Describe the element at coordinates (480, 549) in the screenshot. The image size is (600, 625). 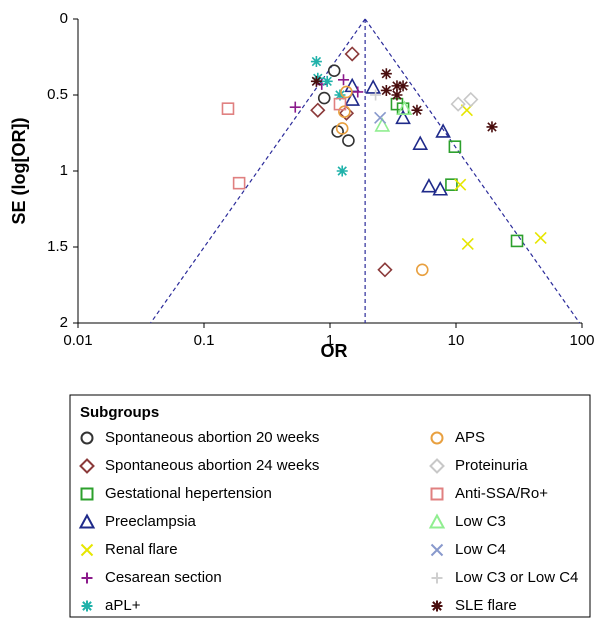
I see `legend-label: Low C4` at that location.